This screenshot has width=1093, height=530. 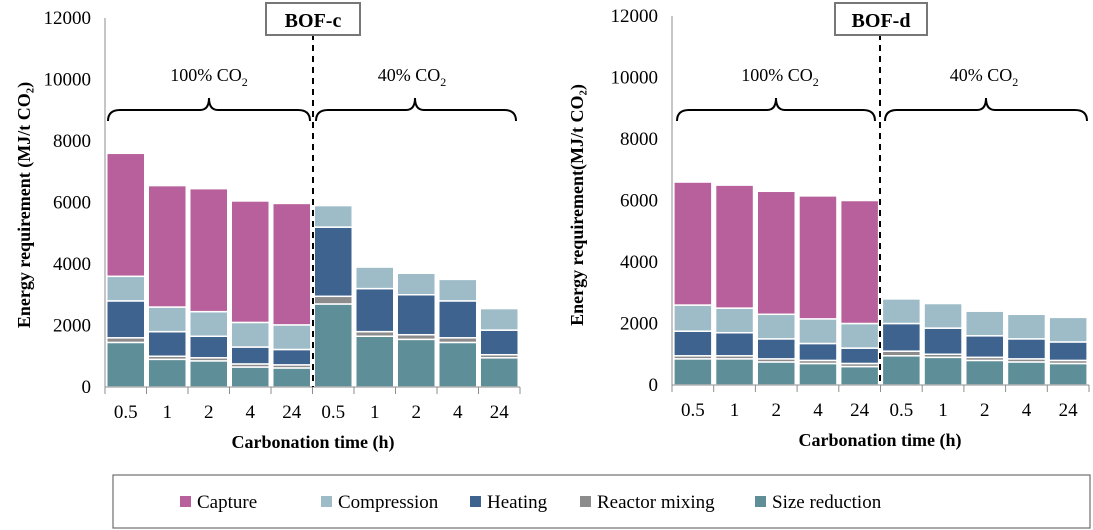 I want to click on x-axis-label: Carbonation time (h), so click(x=880, y=440).